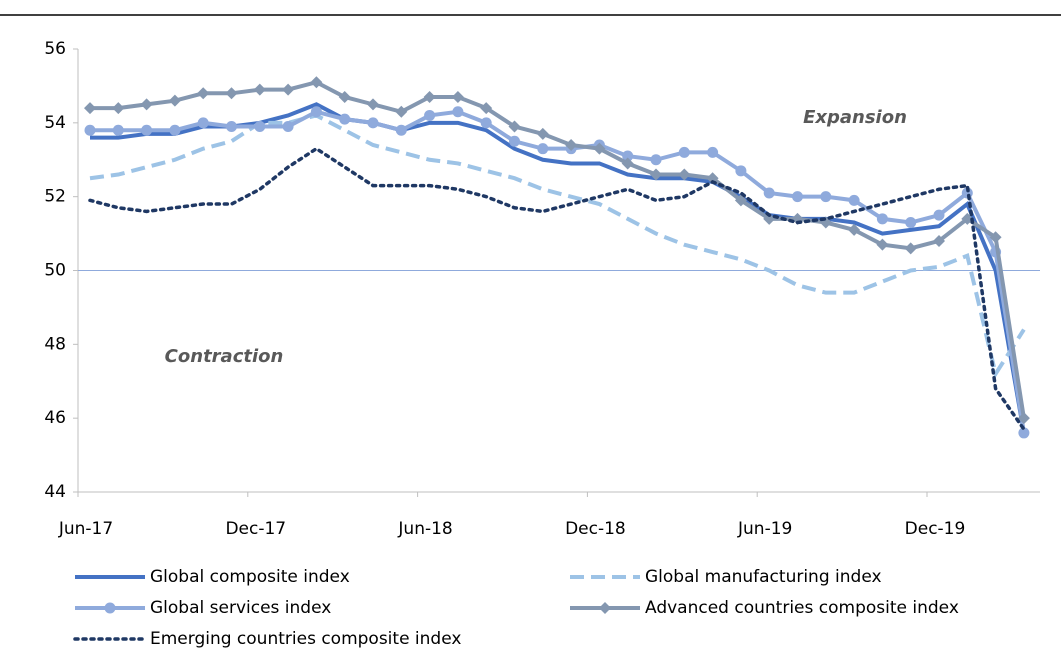 The image size is (1061, 654). I want to click on legend-label: Global manufacturing index, so click(763, 577).